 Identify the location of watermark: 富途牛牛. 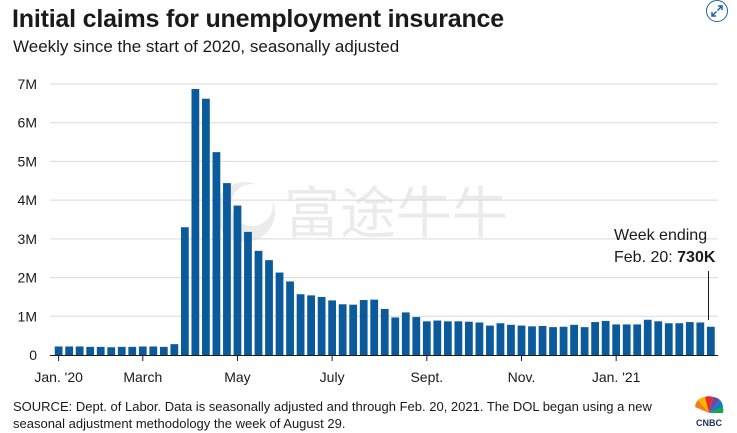
(361, 214).